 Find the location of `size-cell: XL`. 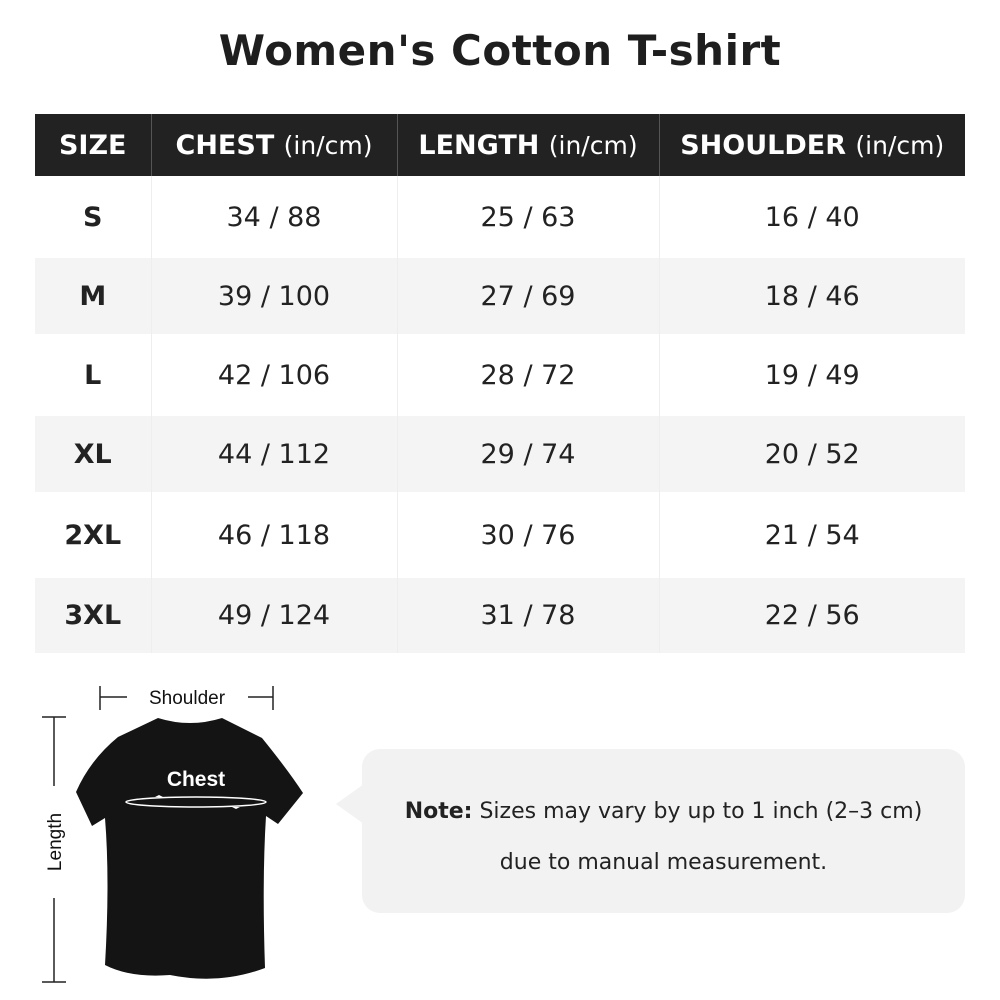

size-cell: XL is located at coordinates (93, 454).